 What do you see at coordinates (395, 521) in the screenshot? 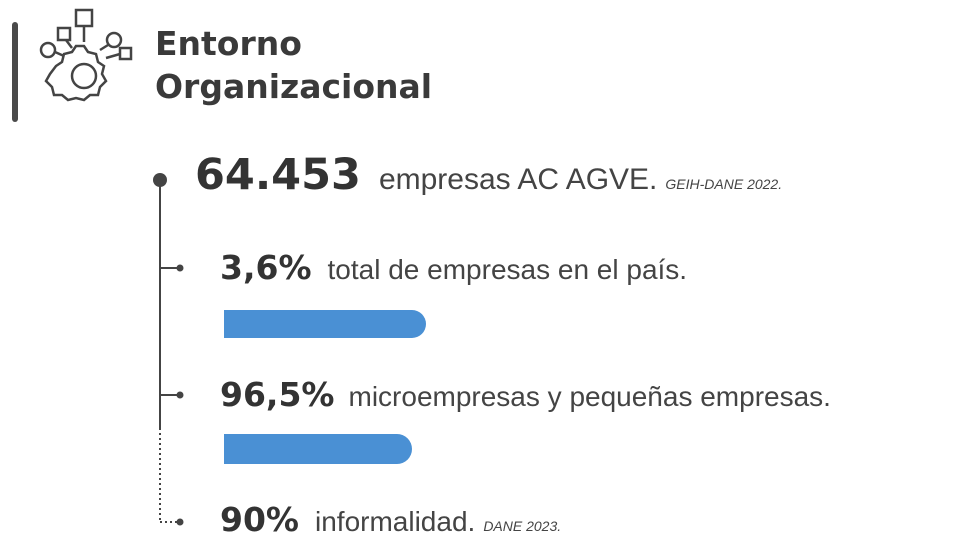
I see `item-text: informalidad.` at bounding box center [395, 521].